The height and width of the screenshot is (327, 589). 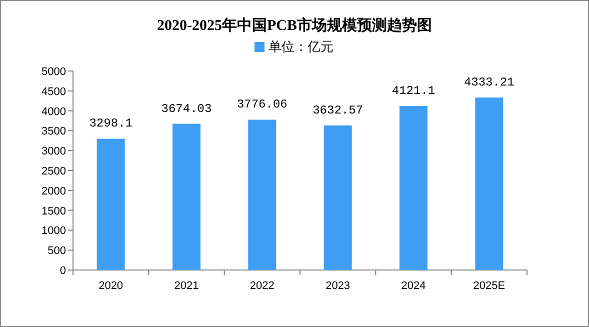 What do you see at coordinates (54, 92) in the screenshot?
I see `y-tick-label: 4500` at bounding box center [54, 92].